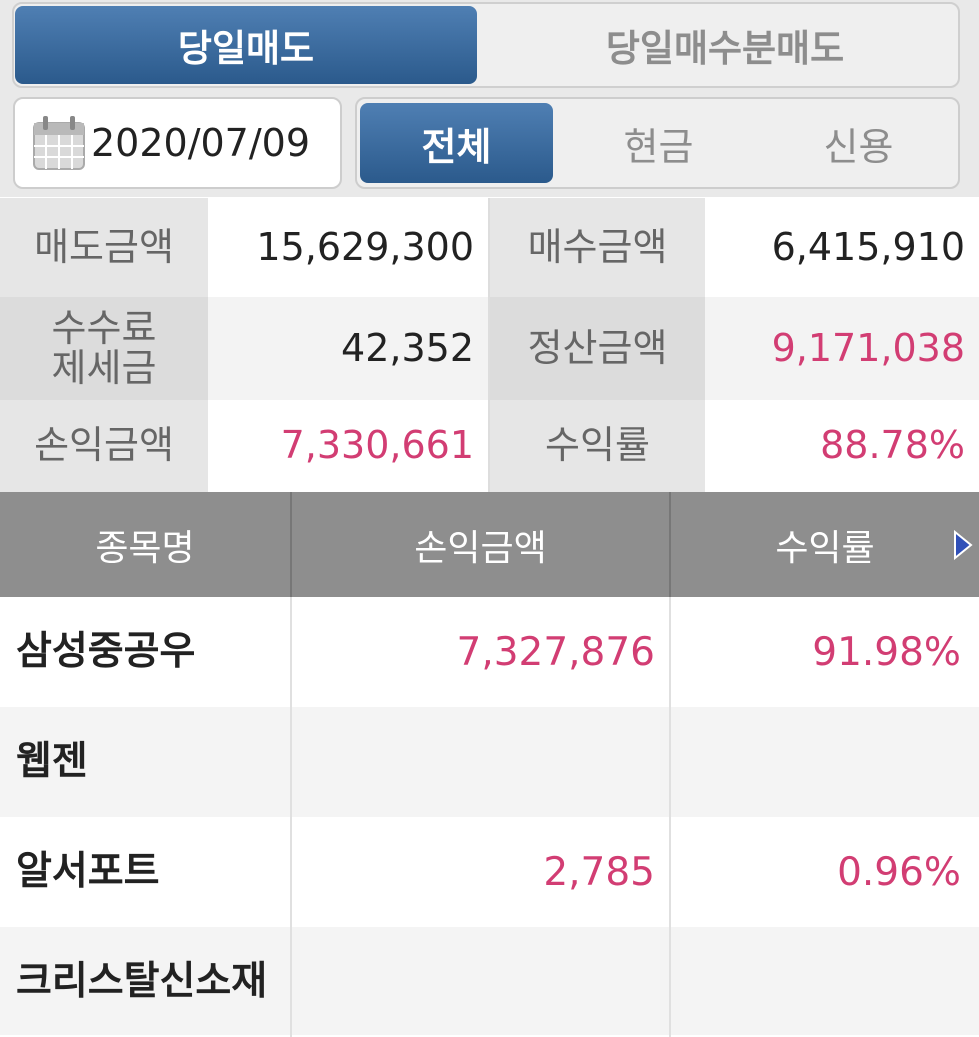  I want to click on table-header: 종목명 손익금액 수익률, so click(489, 544).